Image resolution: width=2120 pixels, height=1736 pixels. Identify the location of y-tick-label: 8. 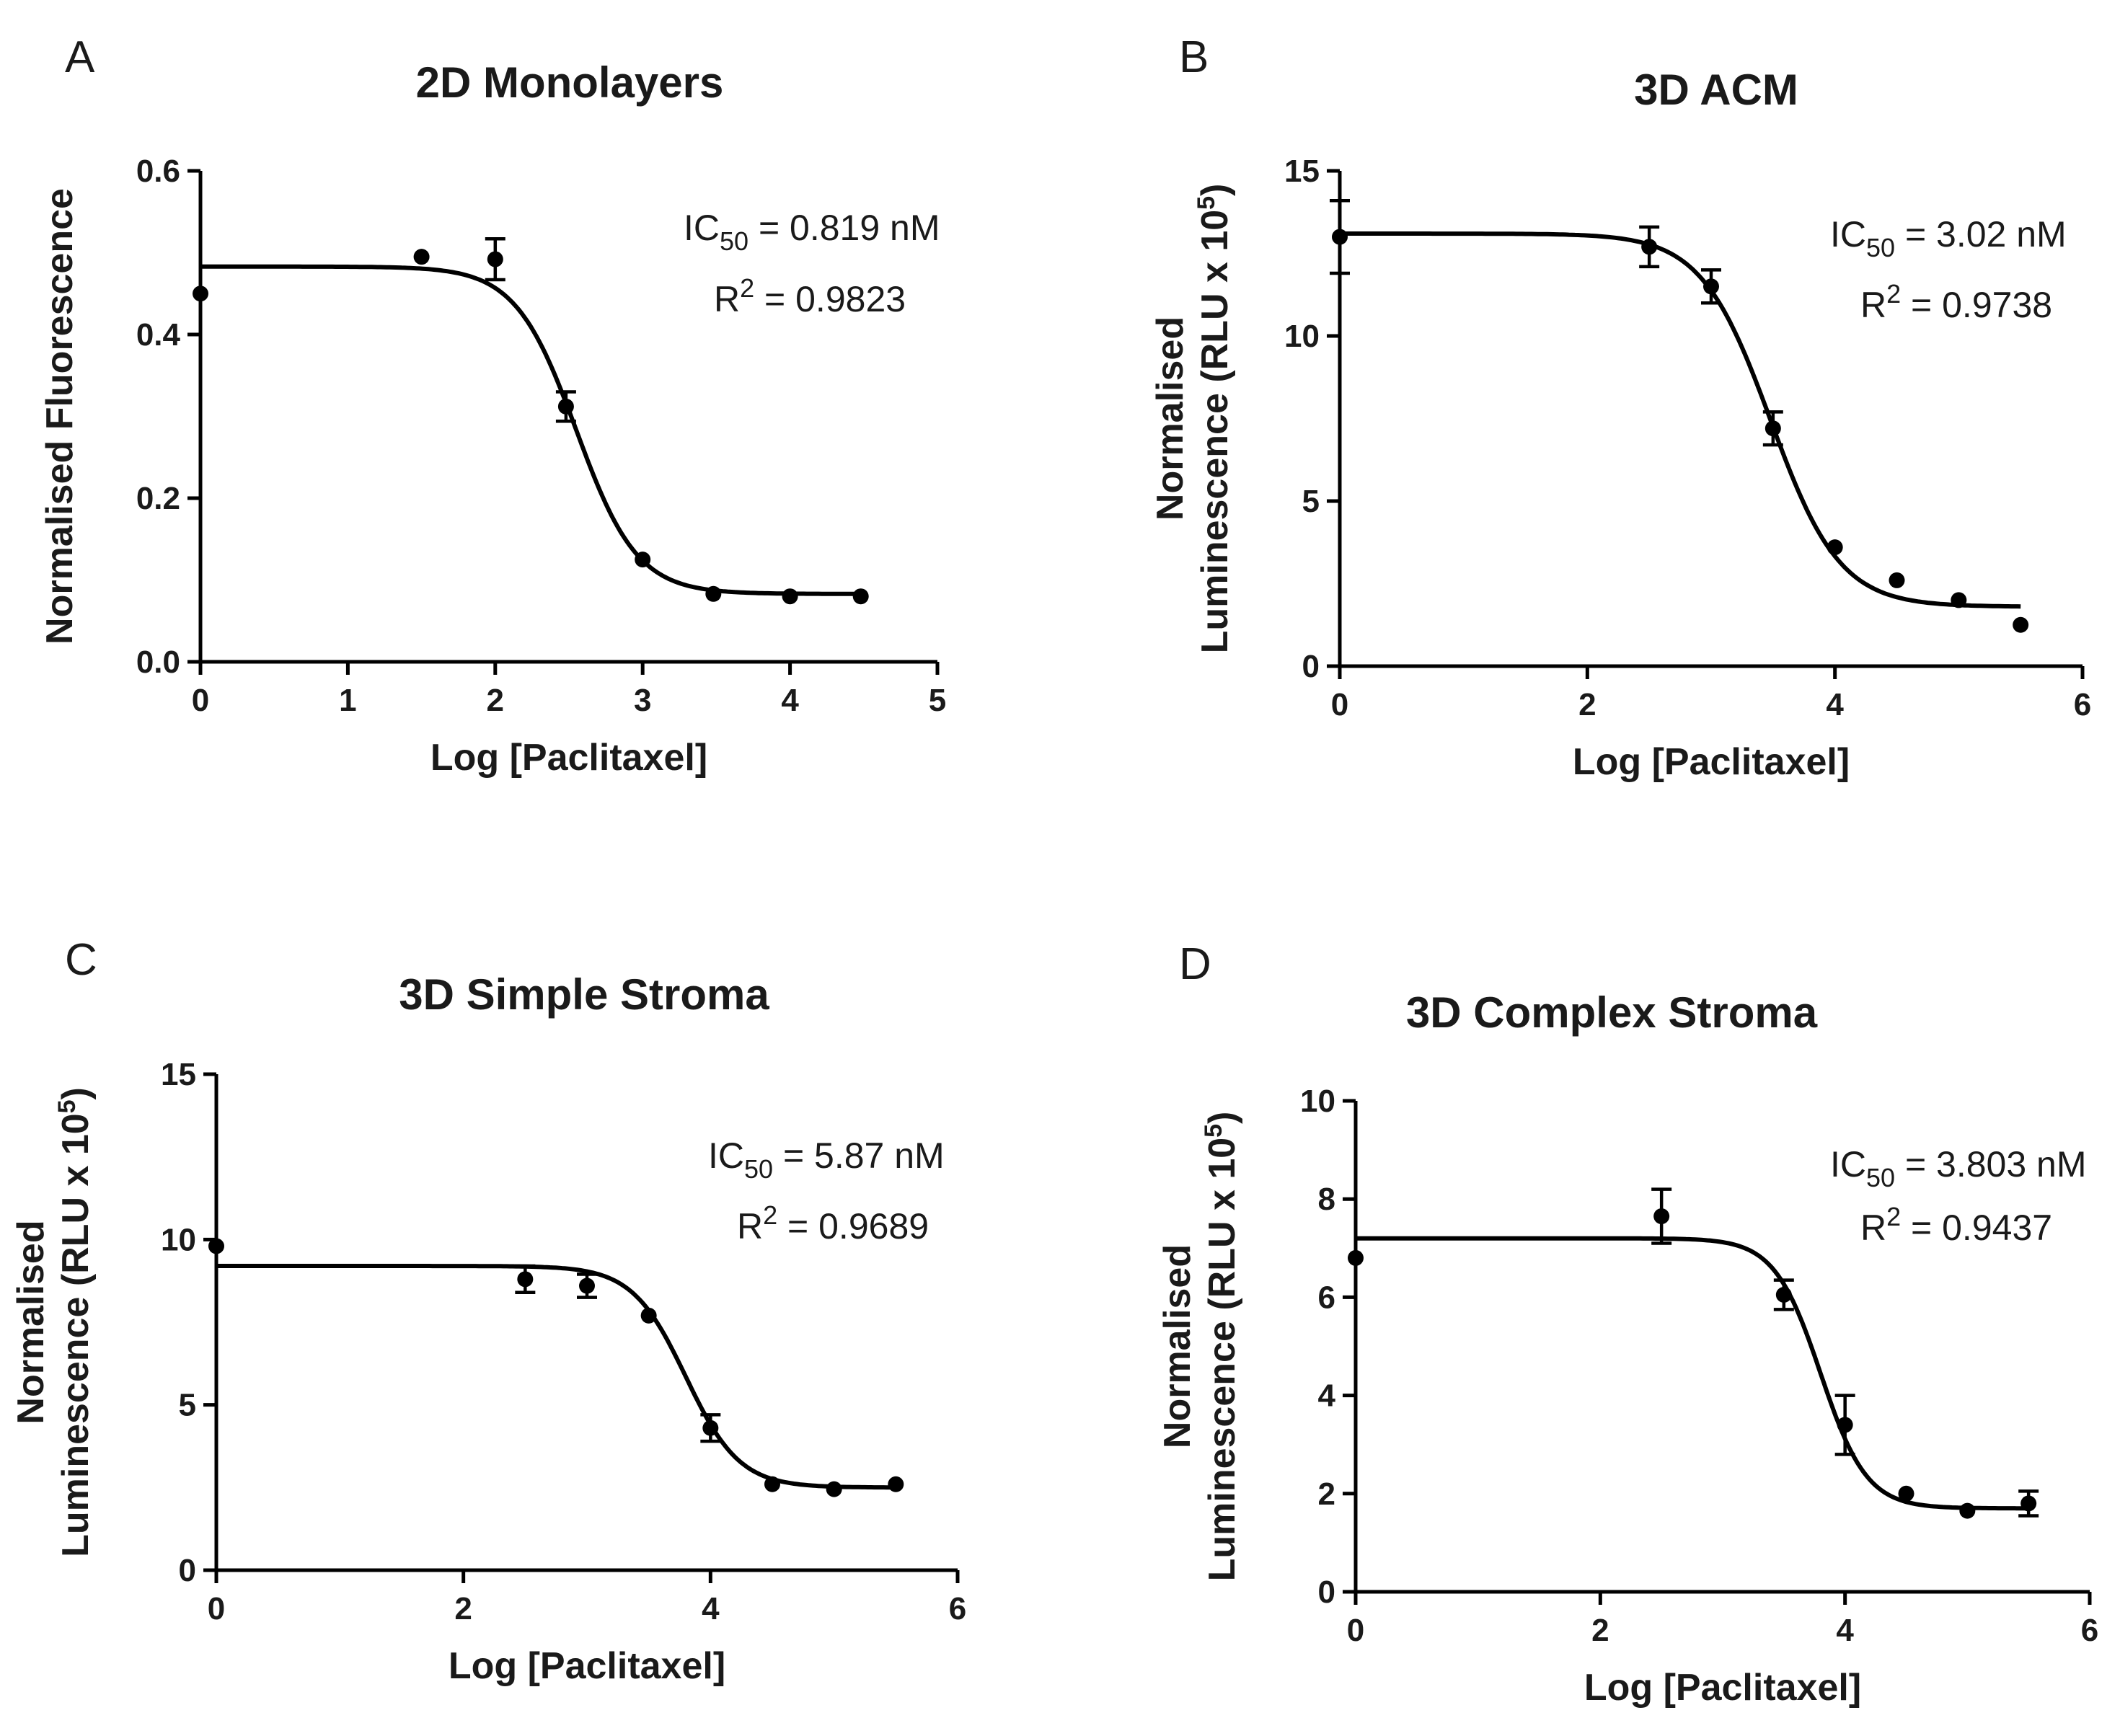
(1326, 1199).